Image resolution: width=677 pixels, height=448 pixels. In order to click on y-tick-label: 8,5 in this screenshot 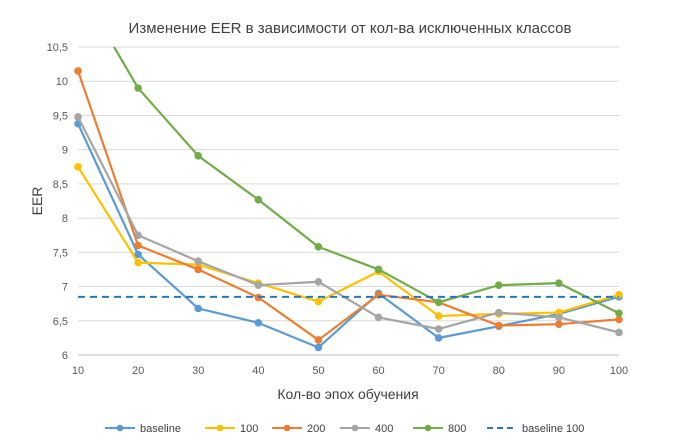, I will do `click(60, 185)`.